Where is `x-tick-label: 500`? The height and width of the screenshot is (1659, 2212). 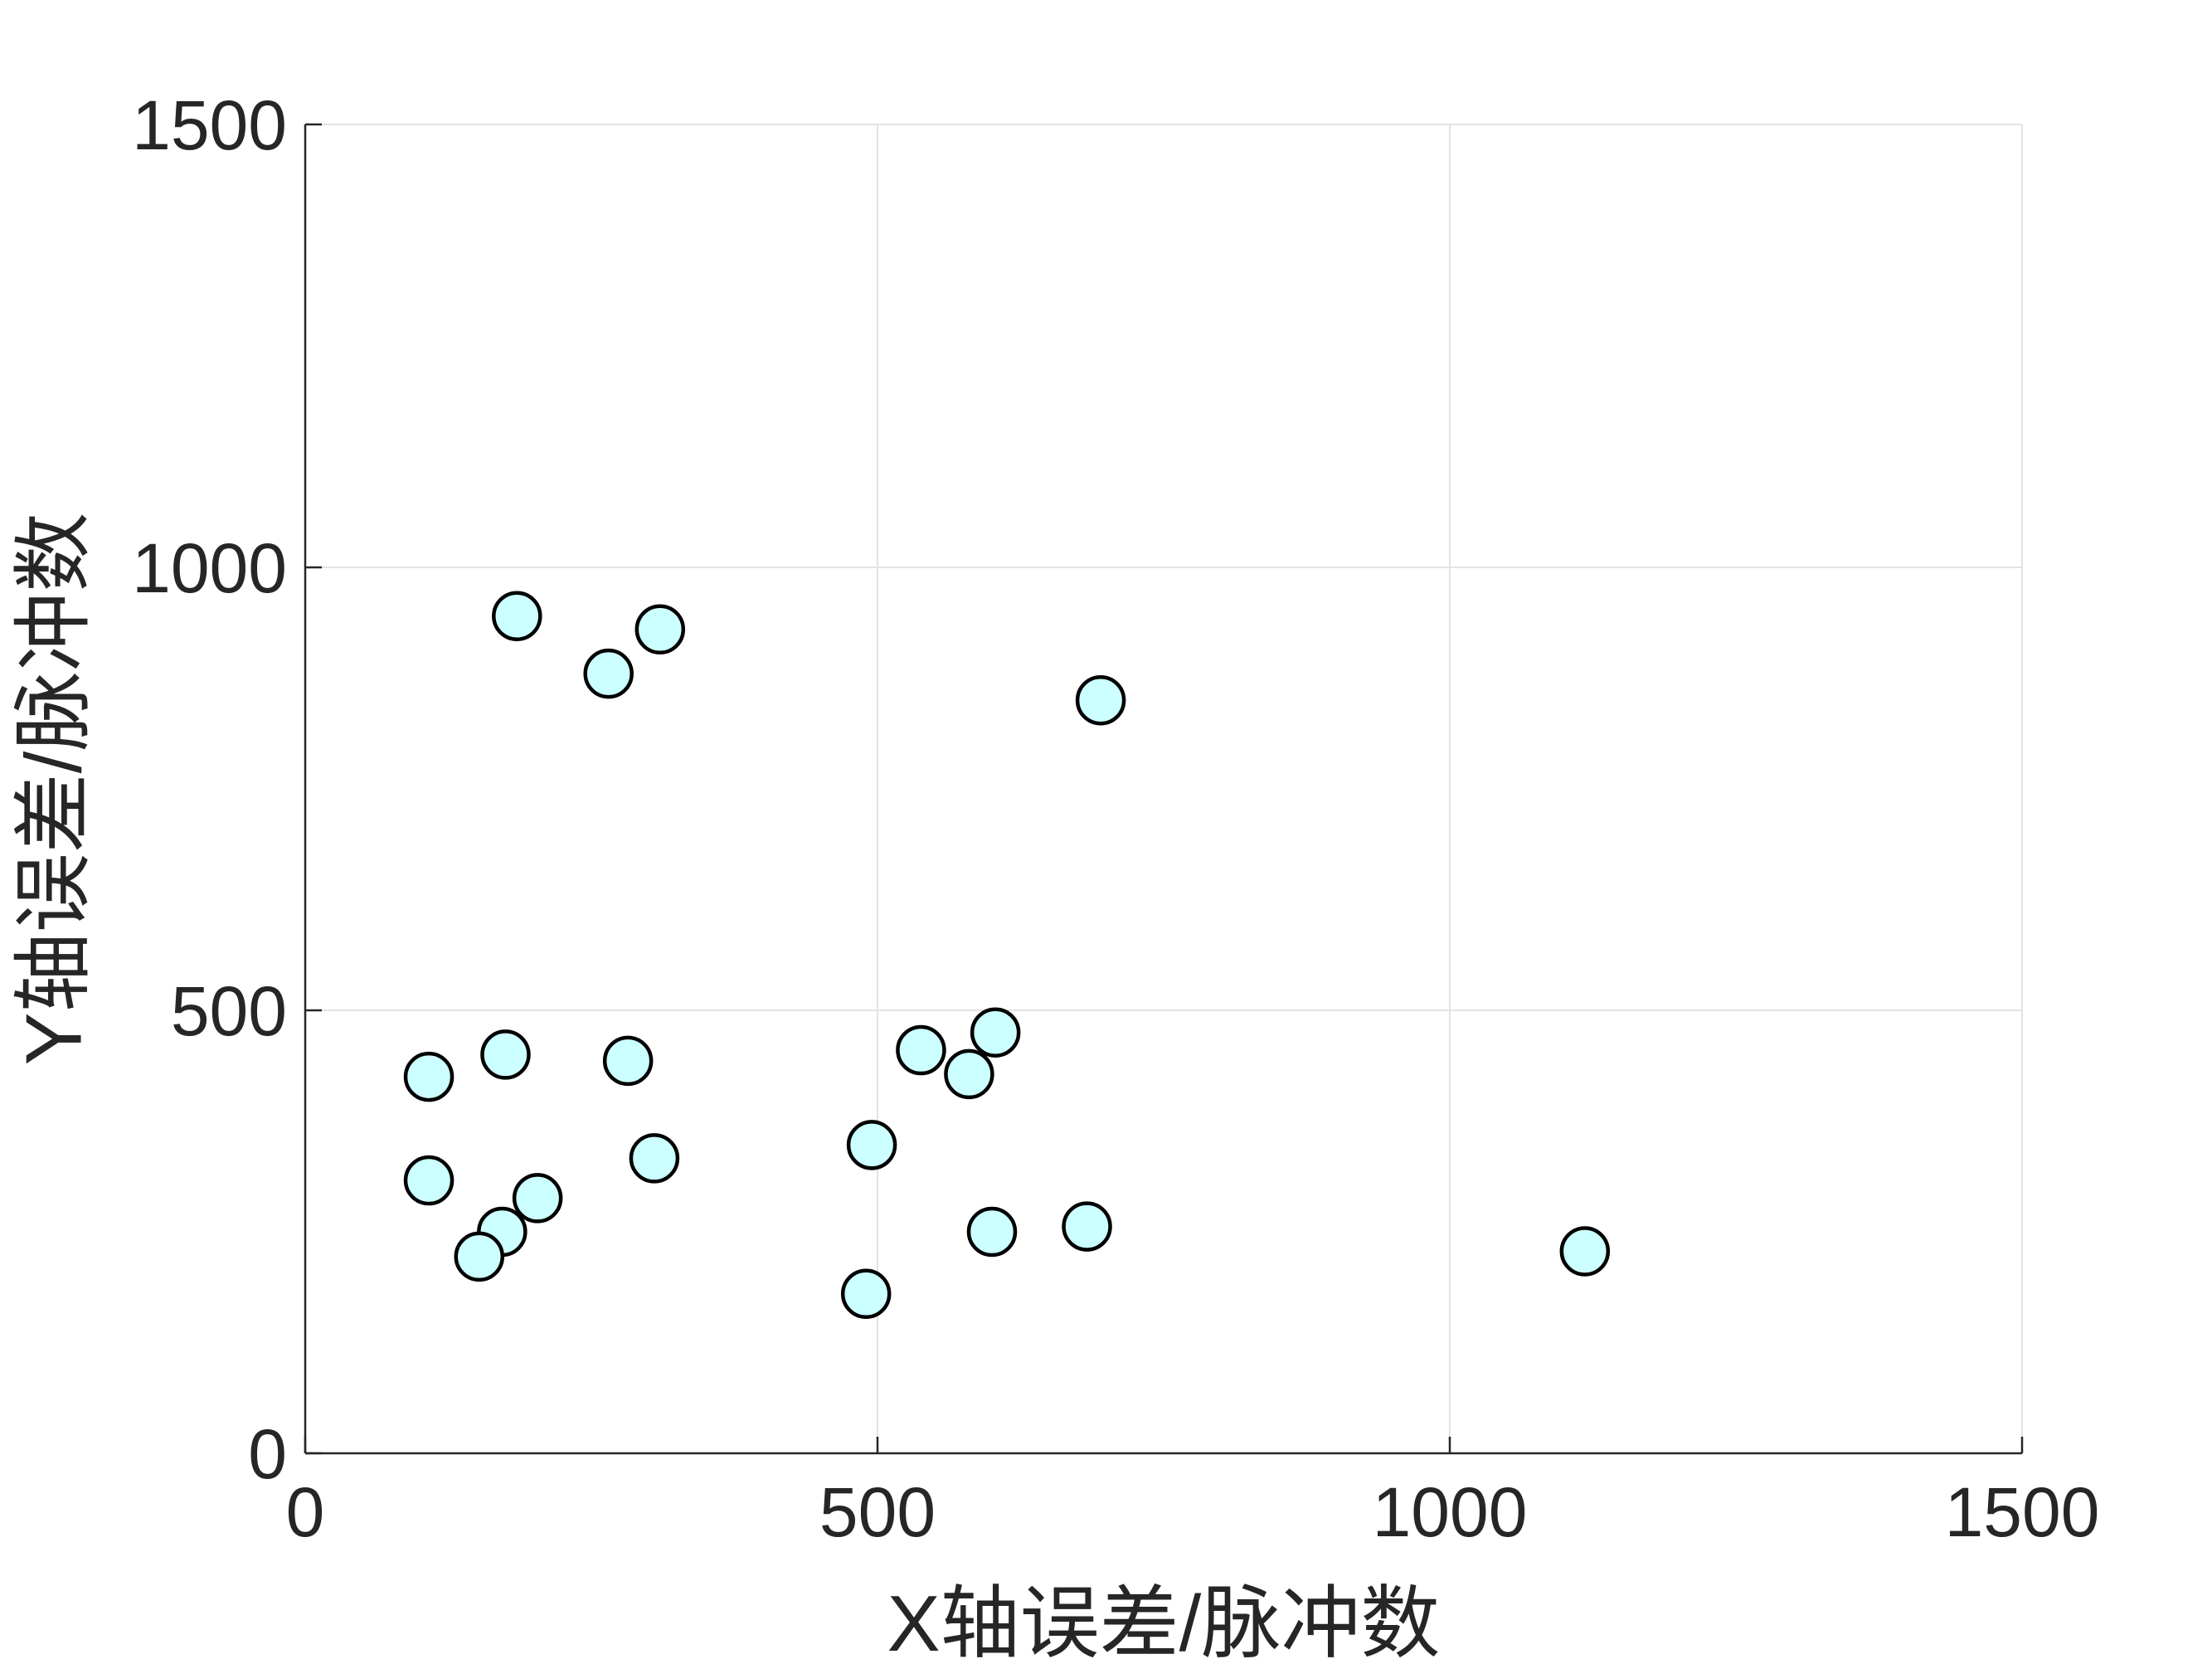
x-tick-label: 500 is located at coordinates (877, 1512).